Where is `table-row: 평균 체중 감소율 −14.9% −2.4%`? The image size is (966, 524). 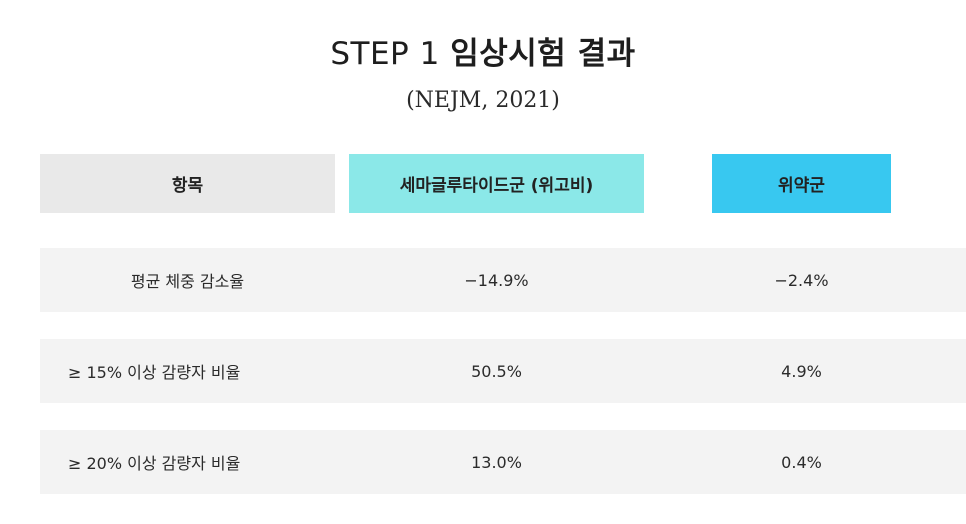
table-row: 평균 체중 감소율 −14.9% −2.4% is located at coordinates (503, 280).